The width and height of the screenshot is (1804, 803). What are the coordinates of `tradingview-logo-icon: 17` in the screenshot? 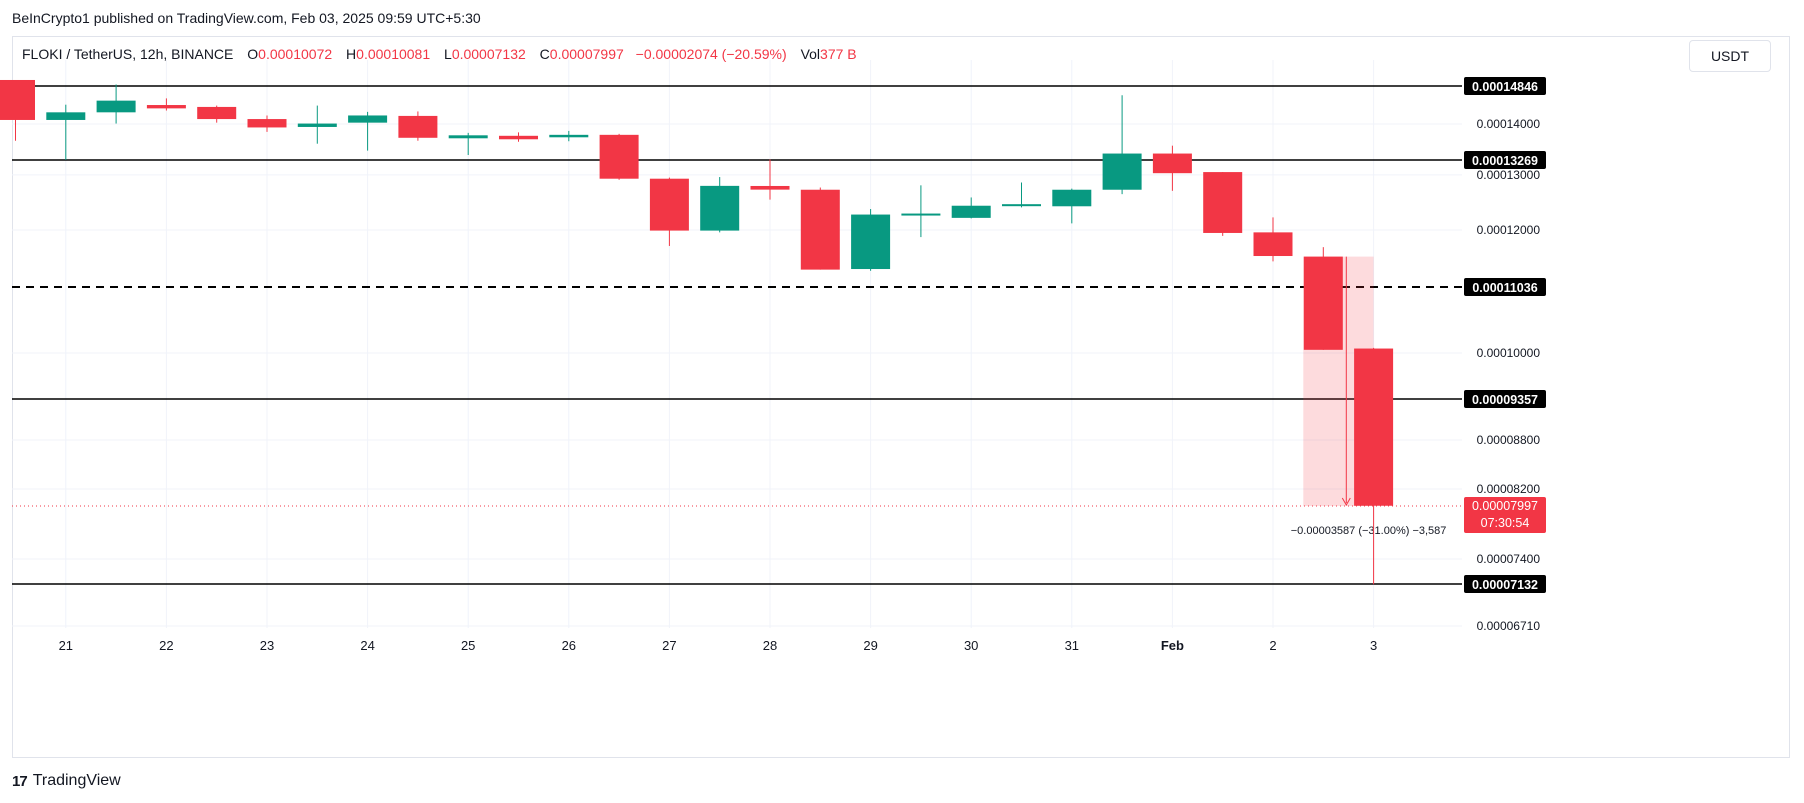 It's located at (20, 781).